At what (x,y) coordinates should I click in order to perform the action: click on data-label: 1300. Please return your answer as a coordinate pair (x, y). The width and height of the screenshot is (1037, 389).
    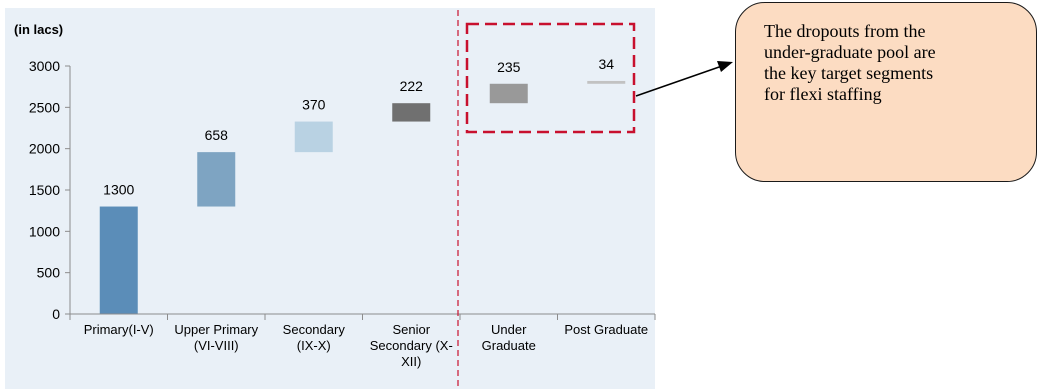
    Looking at the image, I should click on (118, 190).